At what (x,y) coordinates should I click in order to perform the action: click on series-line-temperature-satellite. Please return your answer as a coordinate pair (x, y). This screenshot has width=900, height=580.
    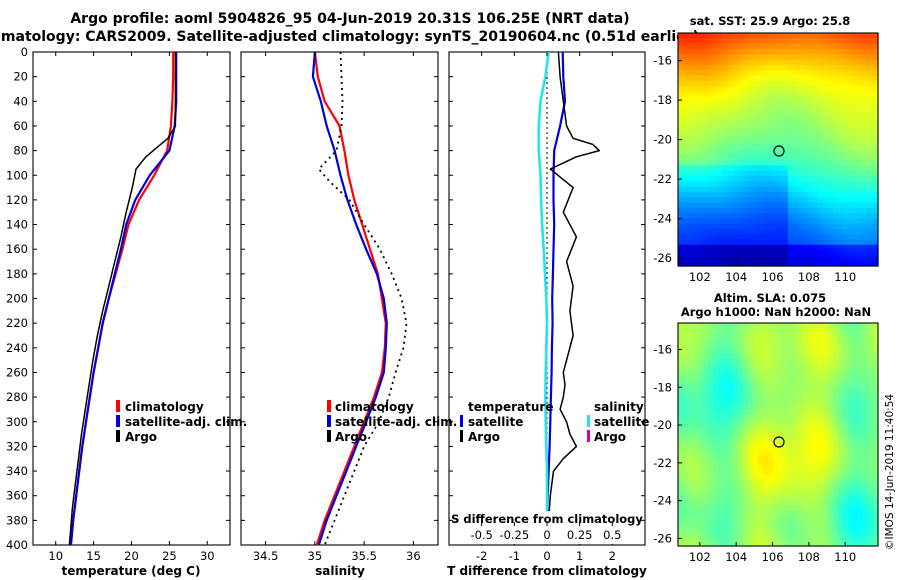
    Looking at the image, I should click on (556, 298).